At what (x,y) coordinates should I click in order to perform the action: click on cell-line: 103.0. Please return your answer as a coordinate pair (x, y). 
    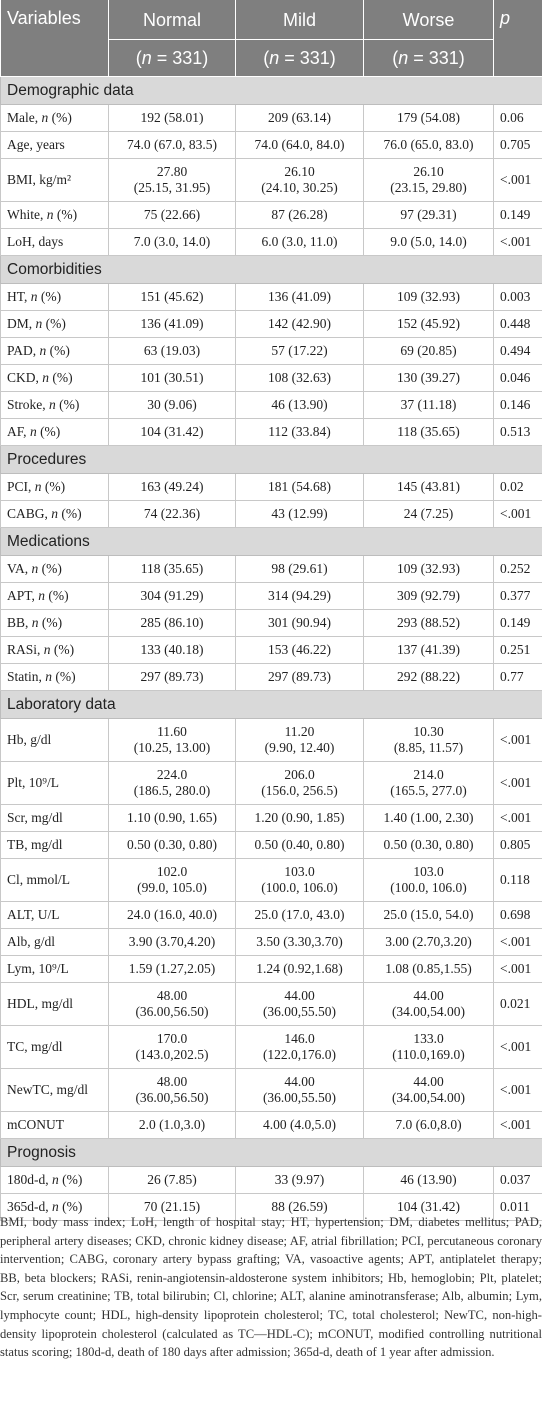
    Looking at the image, I should click on (428, 871).